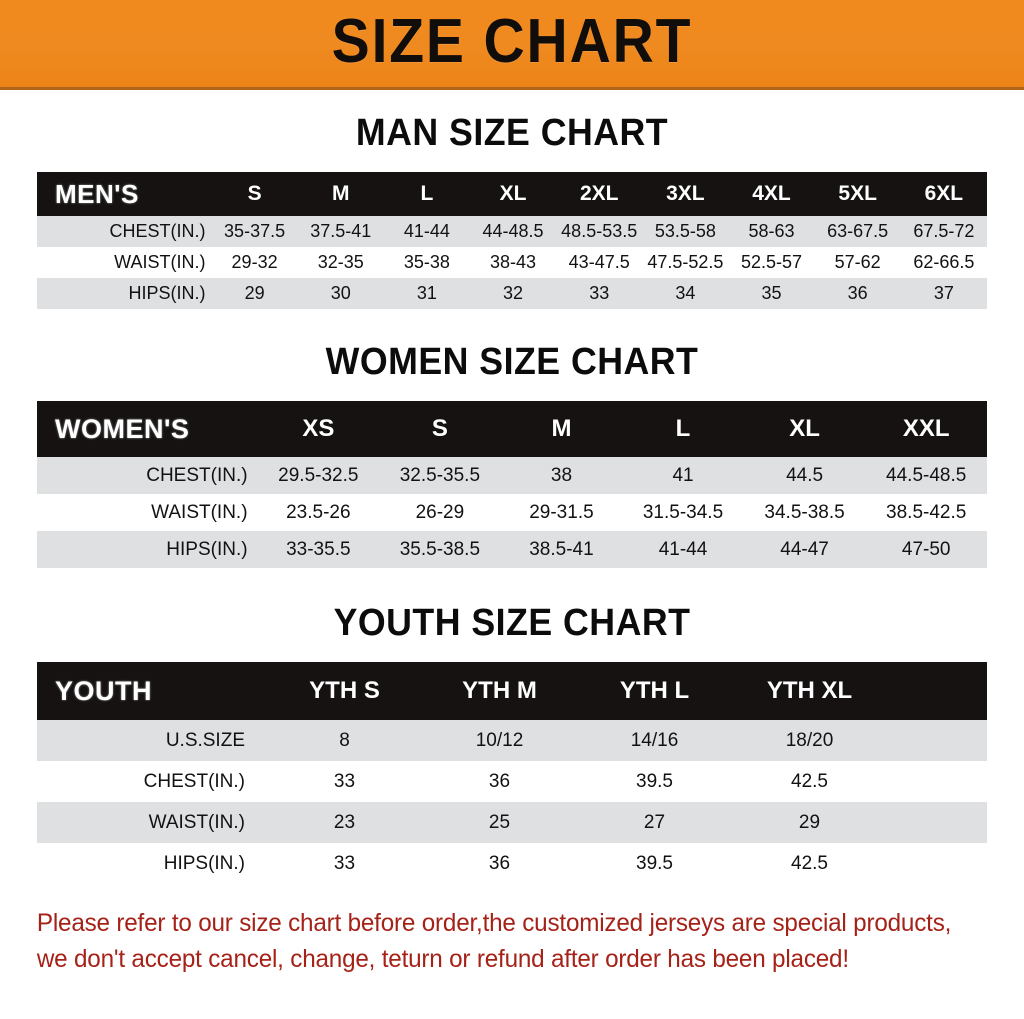 Image resolution: width=1024 pixels, height=1019 pixels. I want to click on men-row-label-hips: HIPS(IN.), so click(167, 293).